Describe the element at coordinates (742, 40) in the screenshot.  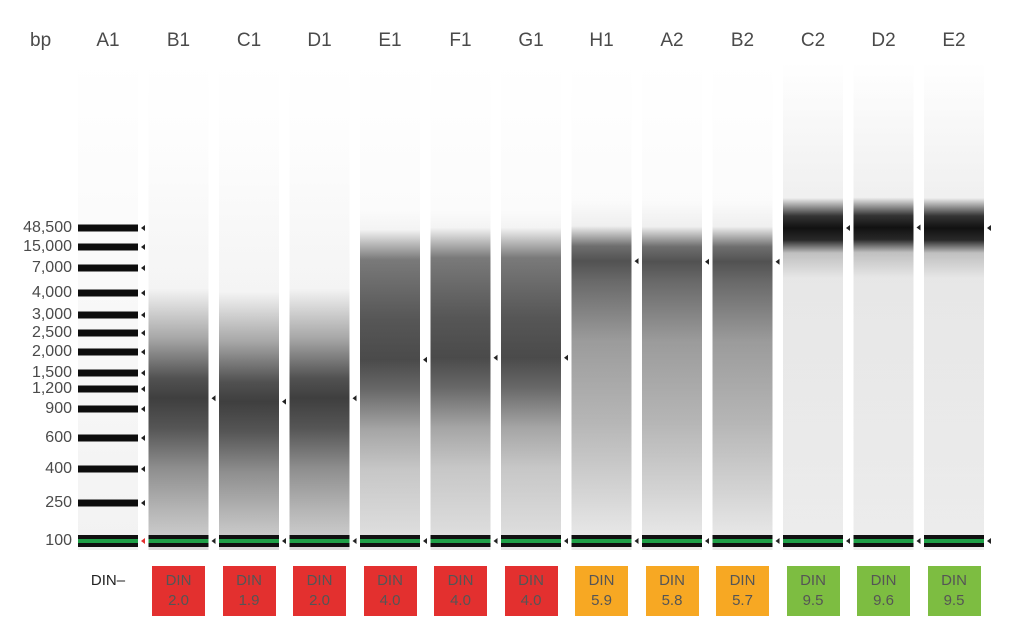
I see `lane-label-b2: B2` at that location.